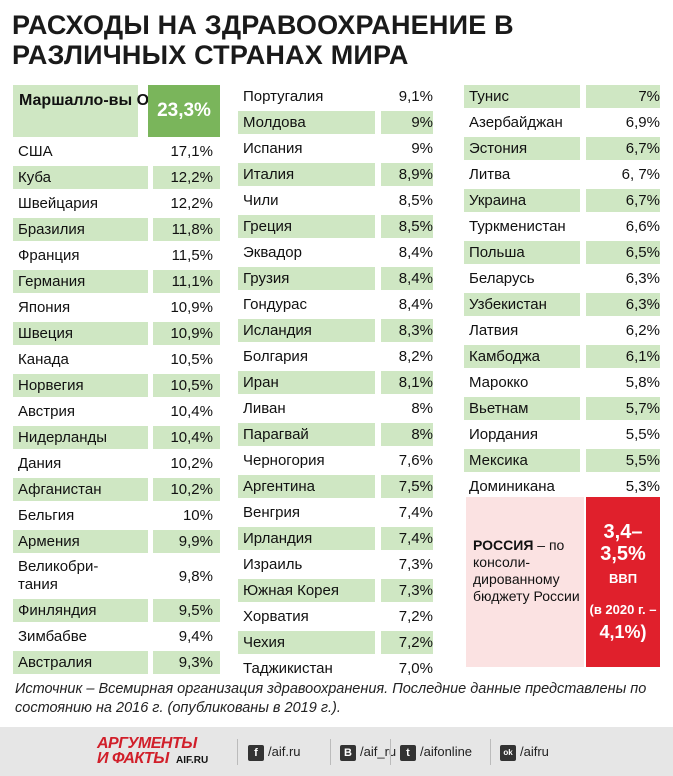 This screenshot has height=776, width=673. Describe the element at coordinates (504, 434) in the screenshot. I see `country-name: Иордания` at that location.